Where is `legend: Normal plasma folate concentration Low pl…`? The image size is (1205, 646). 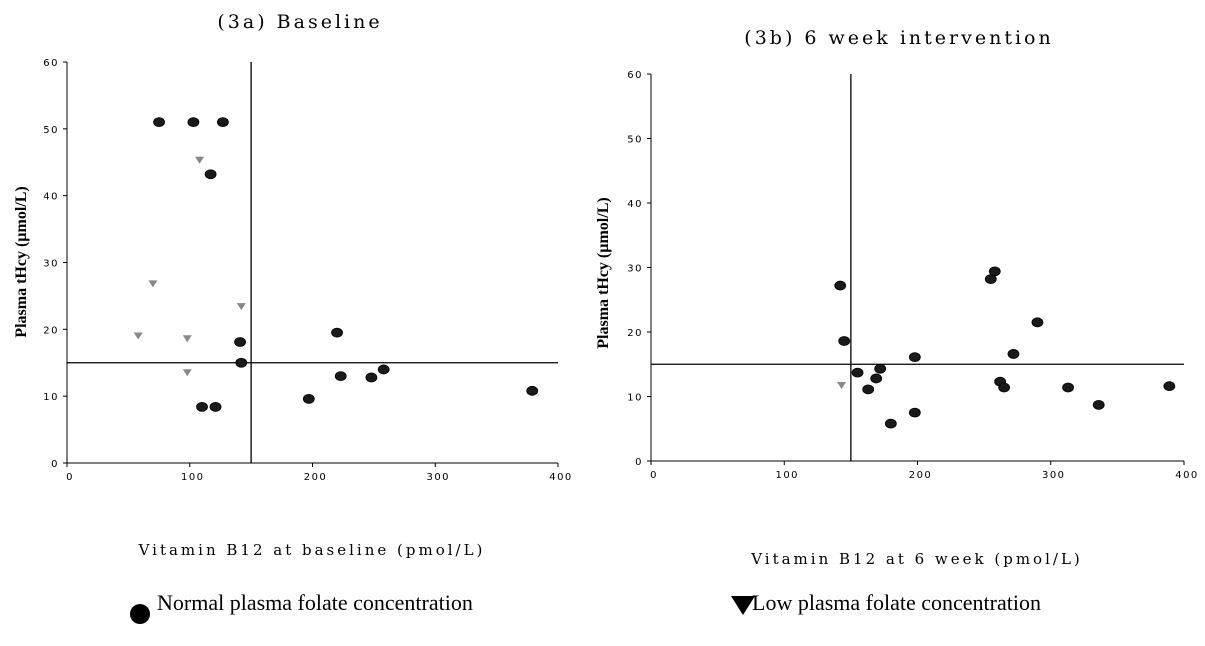 legend: Normal plasma folate concentration Low pl… is located at coordinates (585, 607).